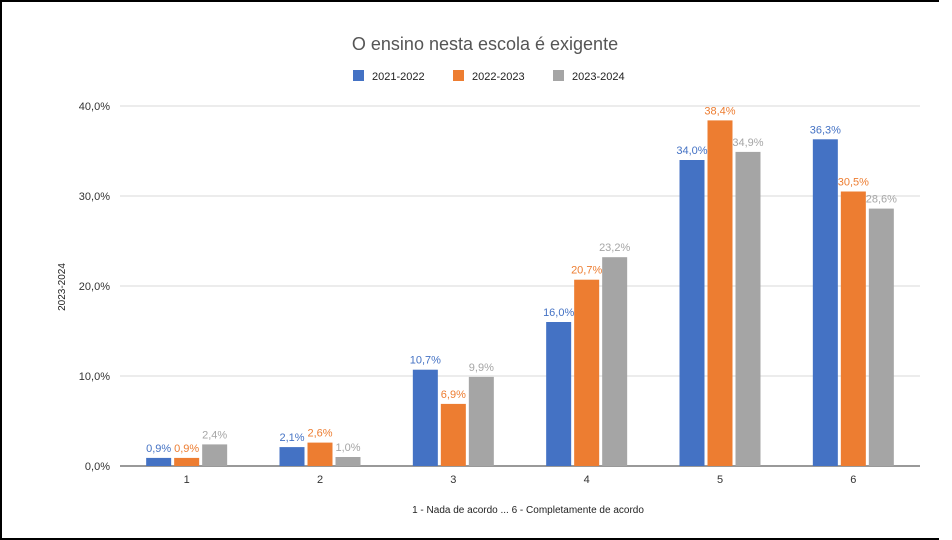 The image size is (952, 540). Describe the element at coordinates (853, 480) in the screenshot. I see `x-tick-label: 6` at that location.